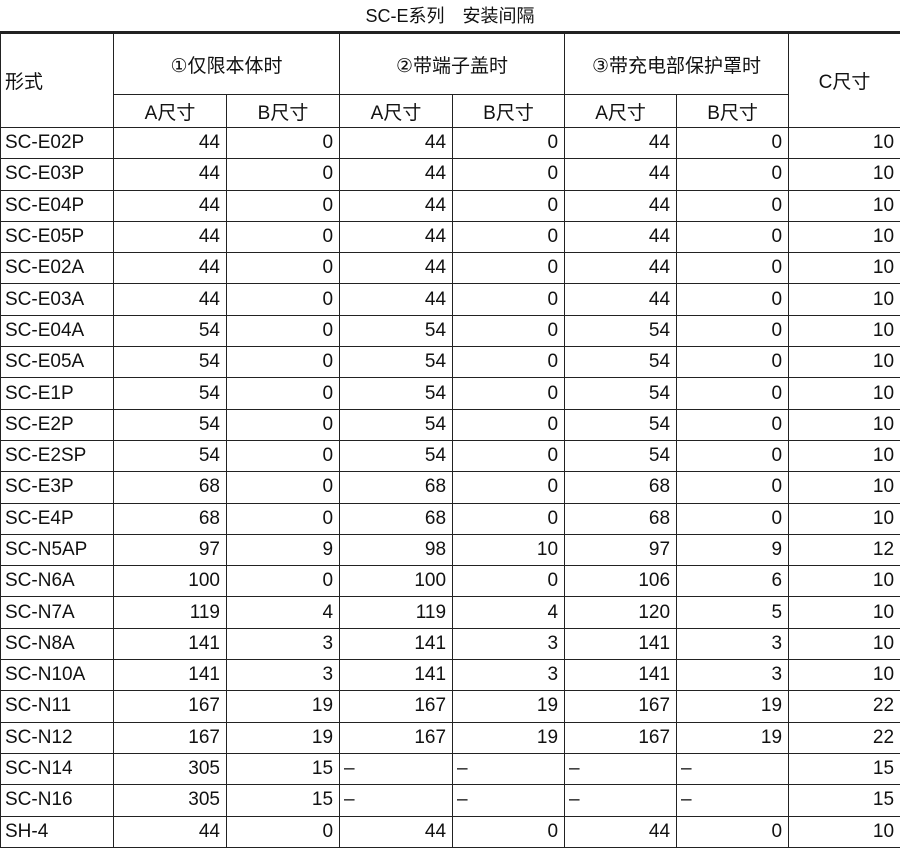 The width and height of the screenshot is (900, 862). Describe the element at coordinates (57, 299) in the screenshot. I see `cell-model: SC-E03A` at that location.